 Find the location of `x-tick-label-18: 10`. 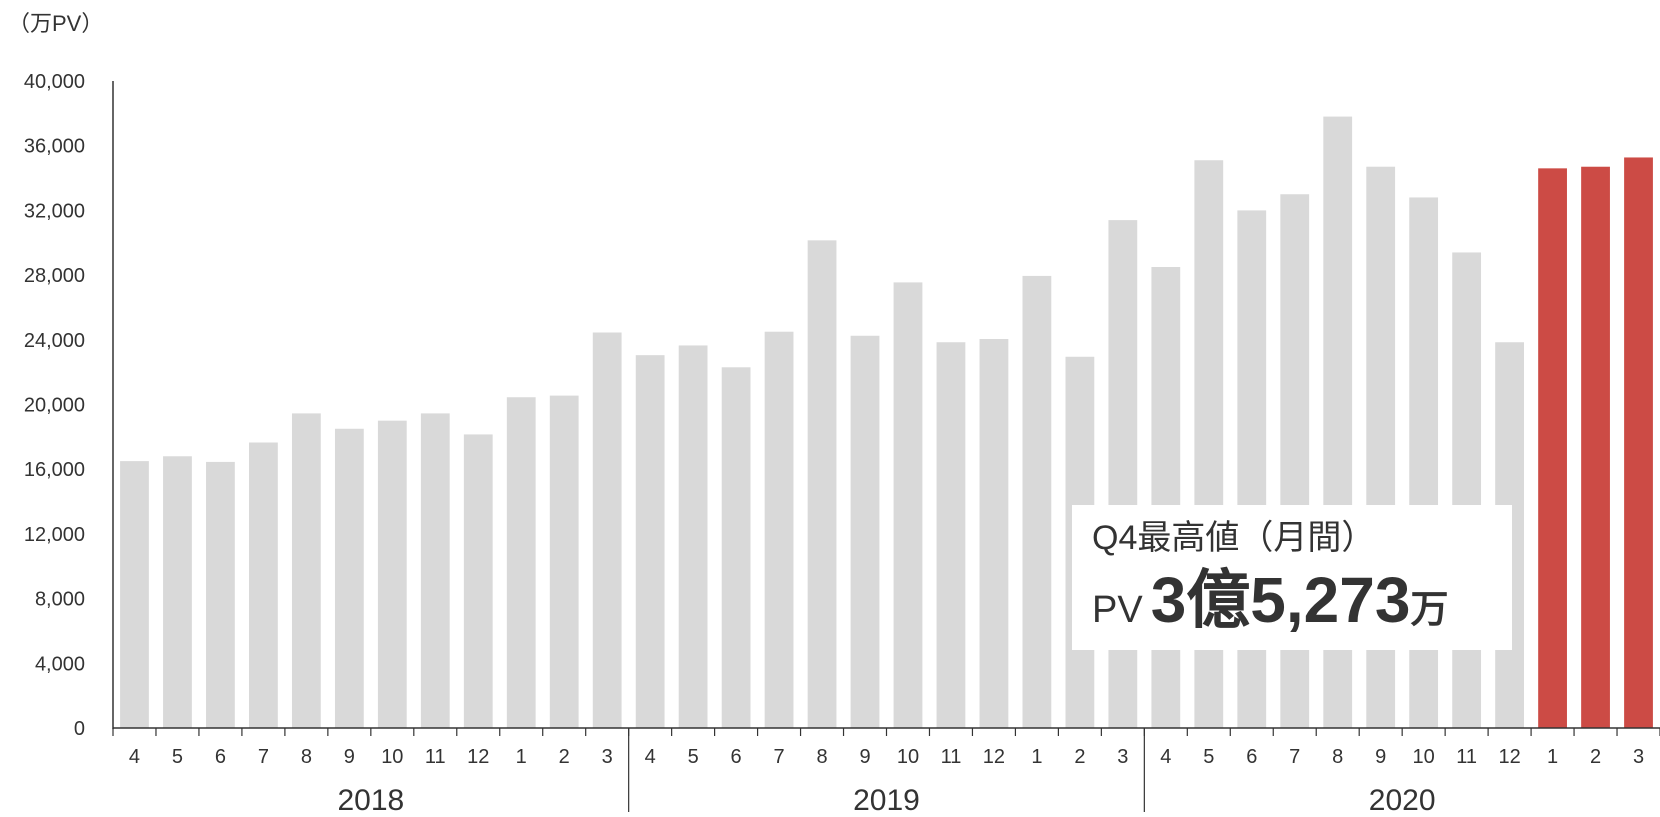

x-tick-label-18: 10 is located at coordinates (908, 757).